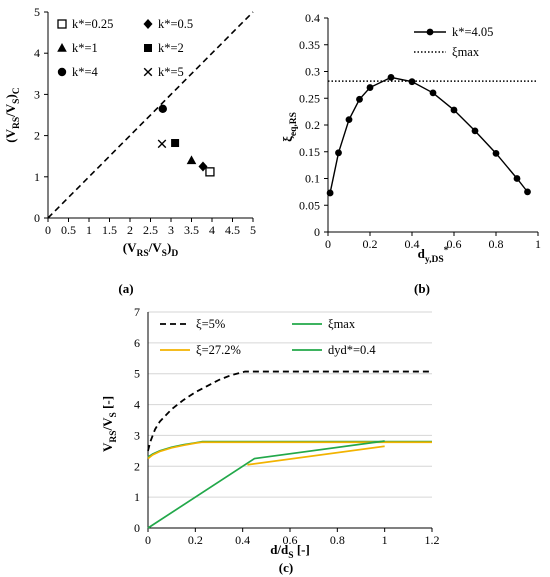 This screenshot has width=550, height=577. Describe the element at coordinates (412, 244) in the screenshot. I see `b-x-tick-label: 0.4` at that location.